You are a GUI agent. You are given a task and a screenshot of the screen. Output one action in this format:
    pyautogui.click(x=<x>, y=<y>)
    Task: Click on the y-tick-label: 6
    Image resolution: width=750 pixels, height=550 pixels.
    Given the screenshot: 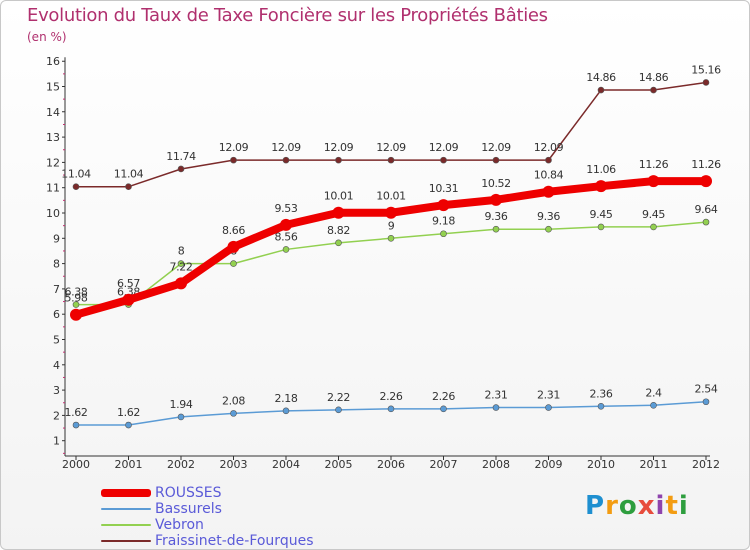 What is the action you would take?
    pyautogui.click(x=56, y=314)
    